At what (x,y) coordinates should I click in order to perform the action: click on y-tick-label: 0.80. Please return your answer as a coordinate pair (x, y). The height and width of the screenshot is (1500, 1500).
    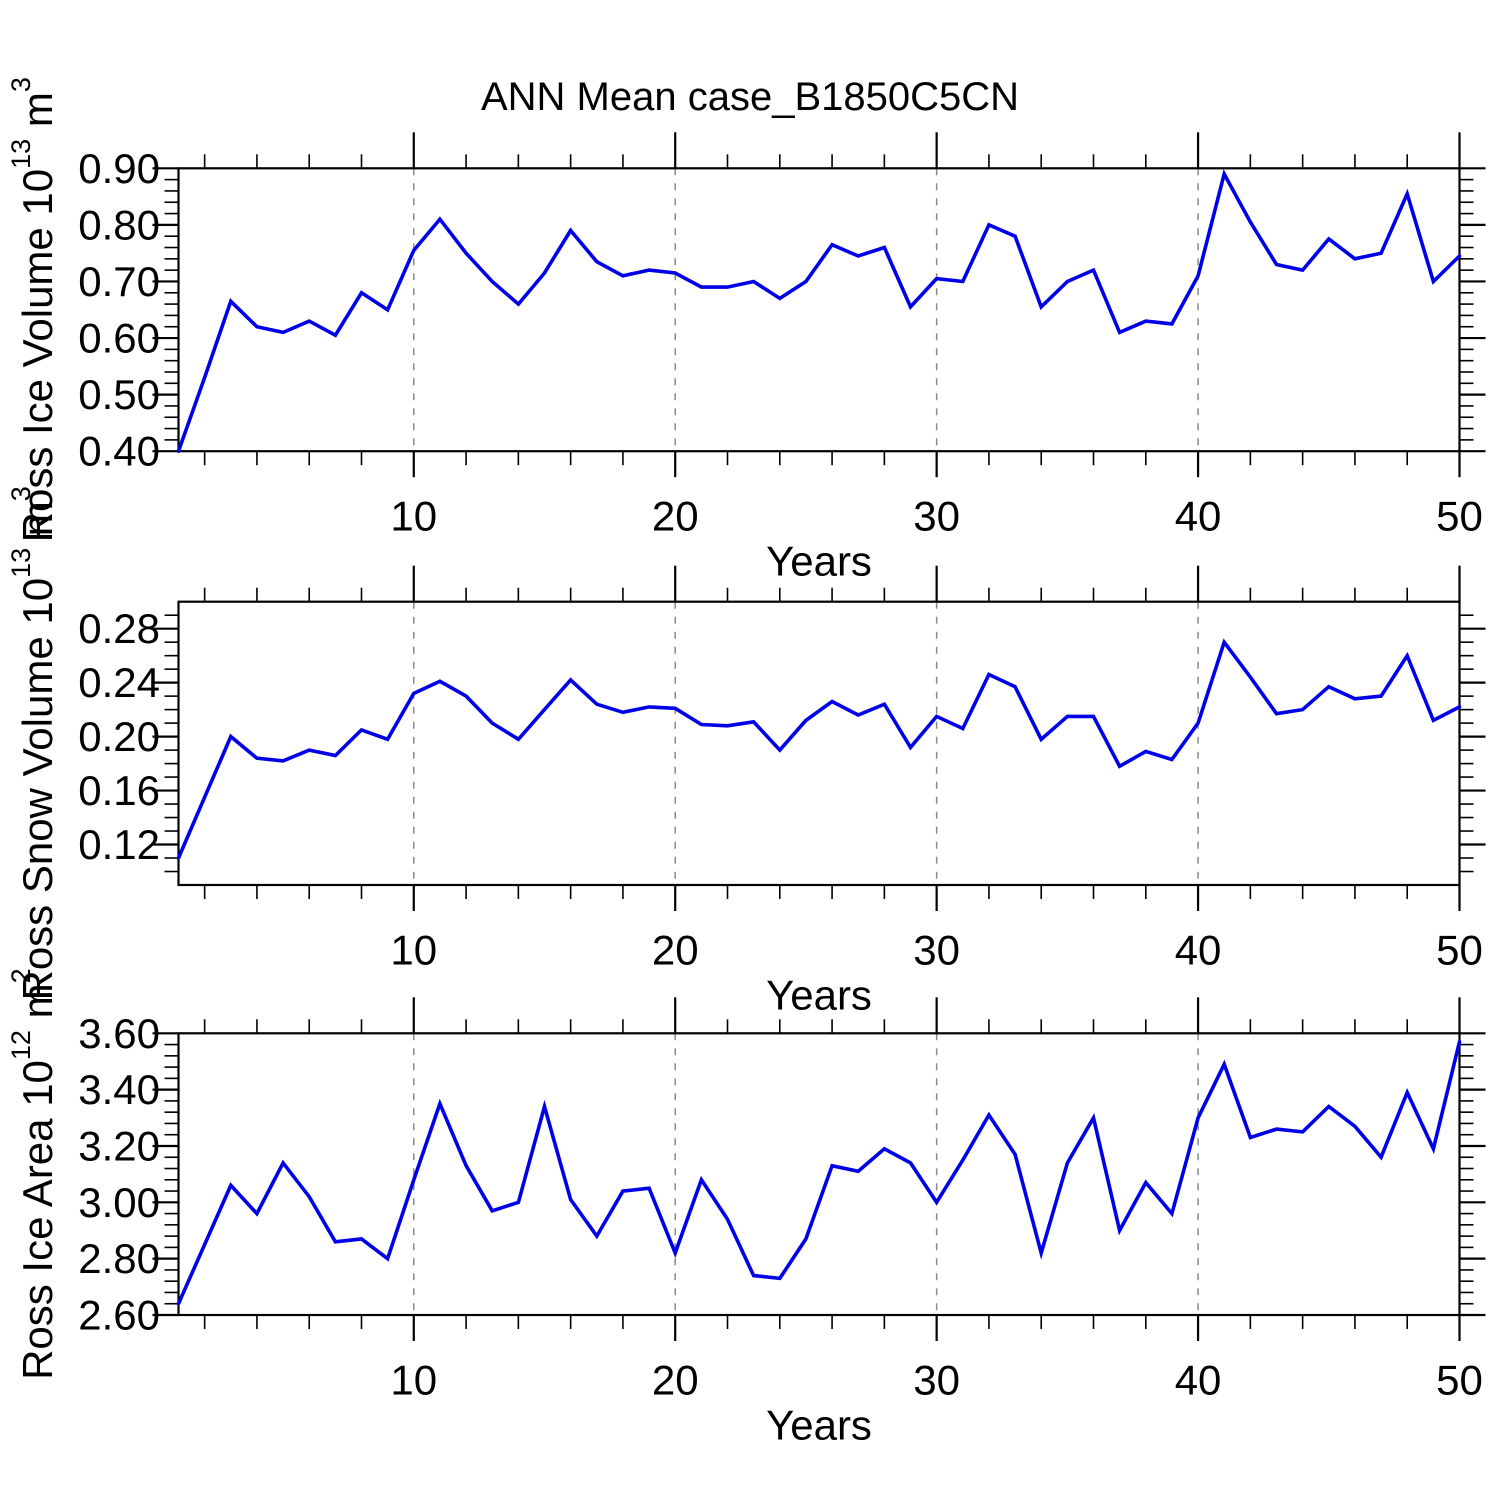
    Looking at the image, I should click on (119, 224).